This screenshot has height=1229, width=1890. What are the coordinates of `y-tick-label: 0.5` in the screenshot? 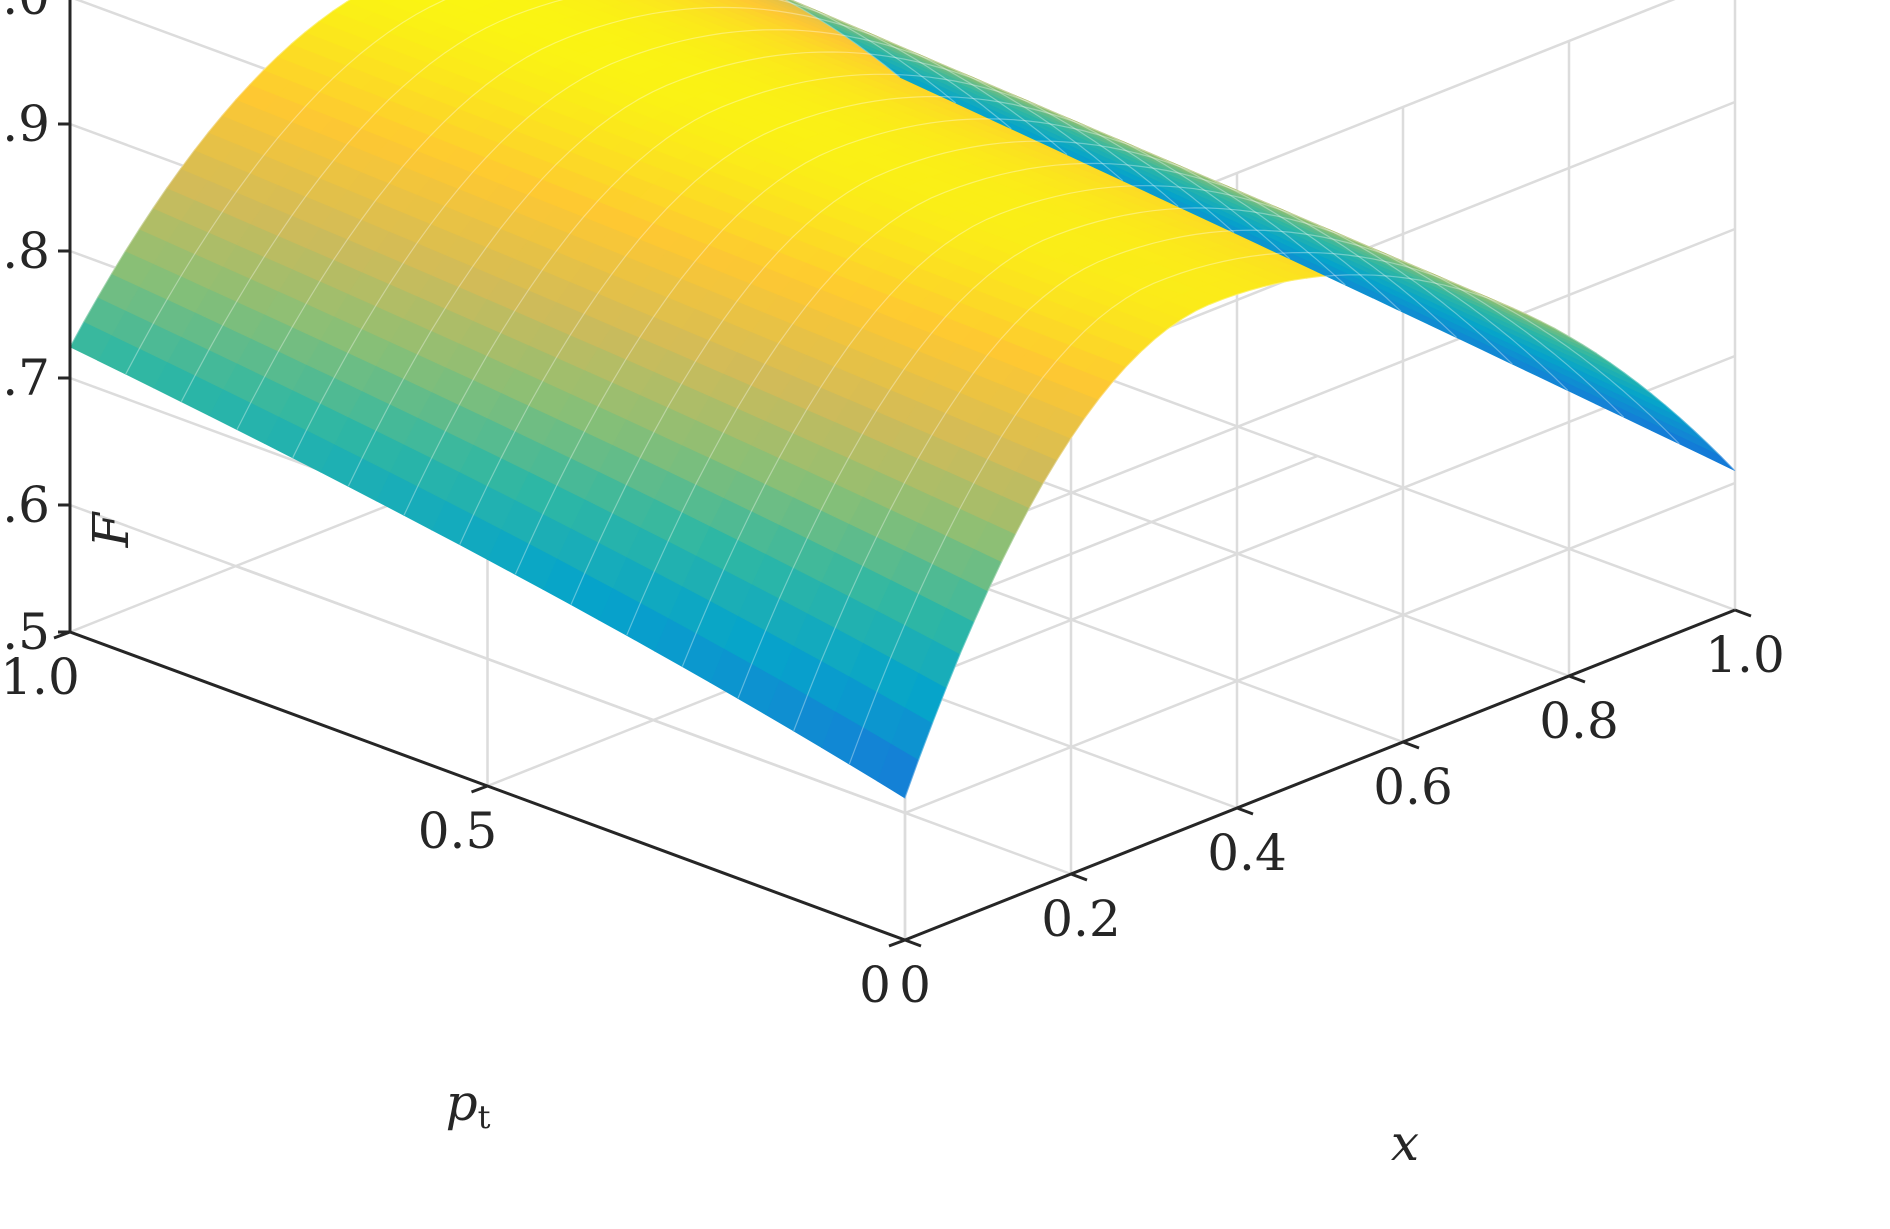 It's located at (458, 831).